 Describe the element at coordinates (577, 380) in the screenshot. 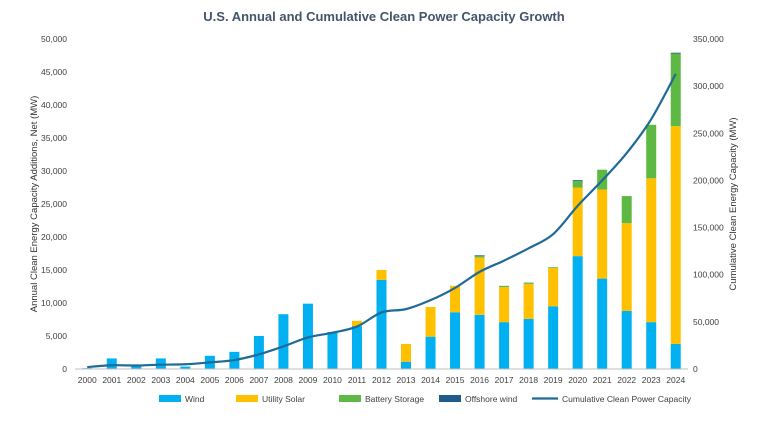

I see `x-tick-label: 2020` at that location.